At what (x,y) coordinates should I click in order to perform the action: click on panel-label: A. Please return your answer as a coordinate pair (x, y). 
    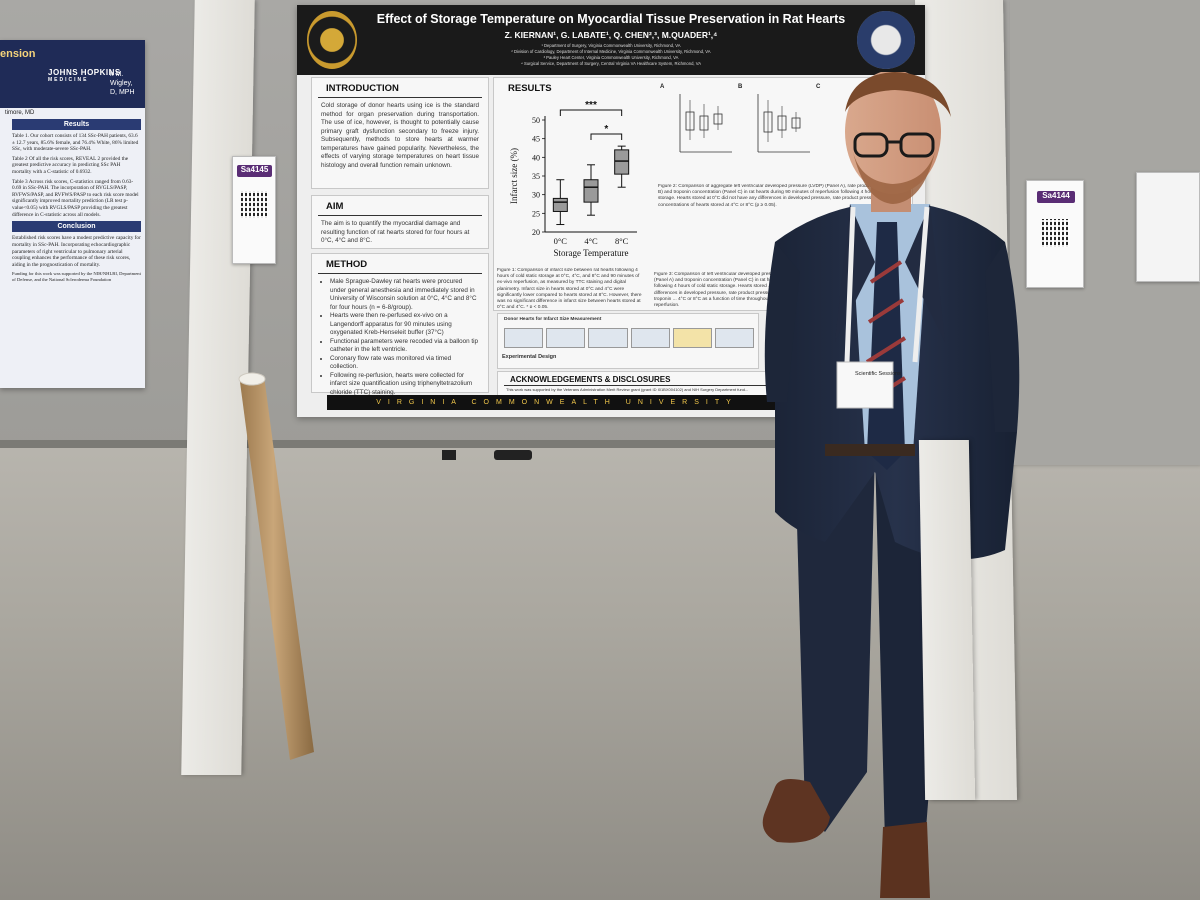
    Looking at the image, I should click on (662, 87).